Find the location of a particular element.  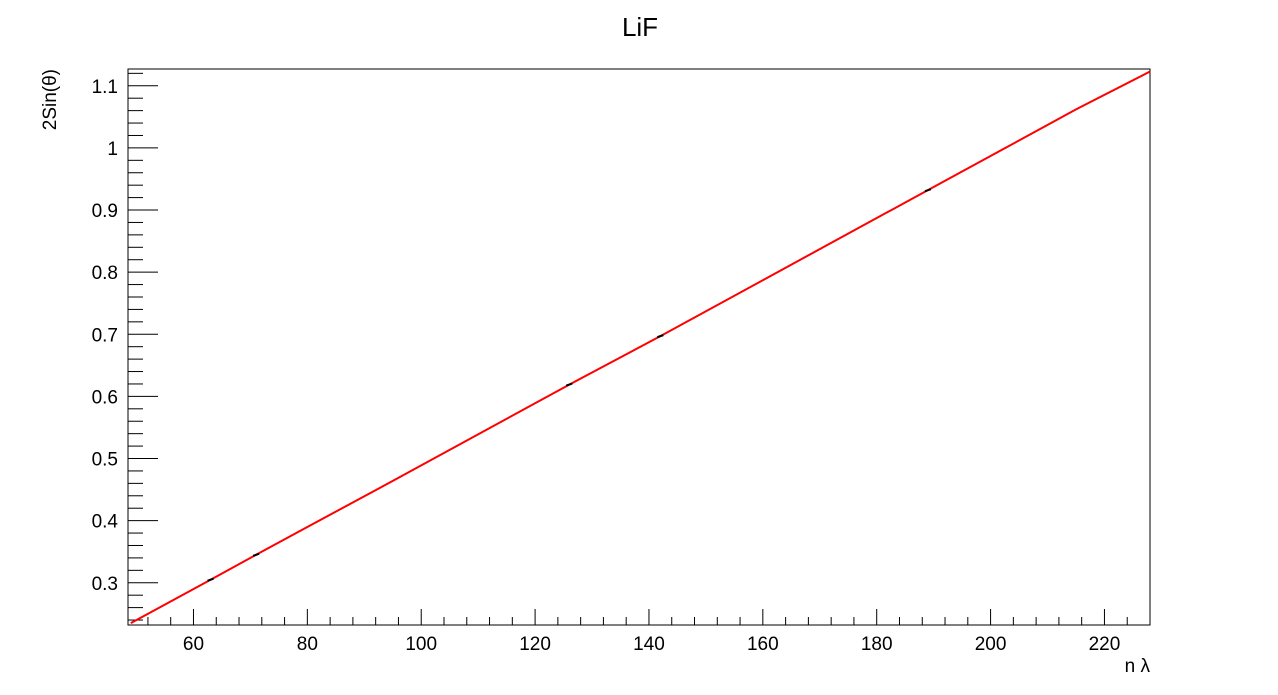

x-tick-label: 200 is located at coordinates (991, 644).